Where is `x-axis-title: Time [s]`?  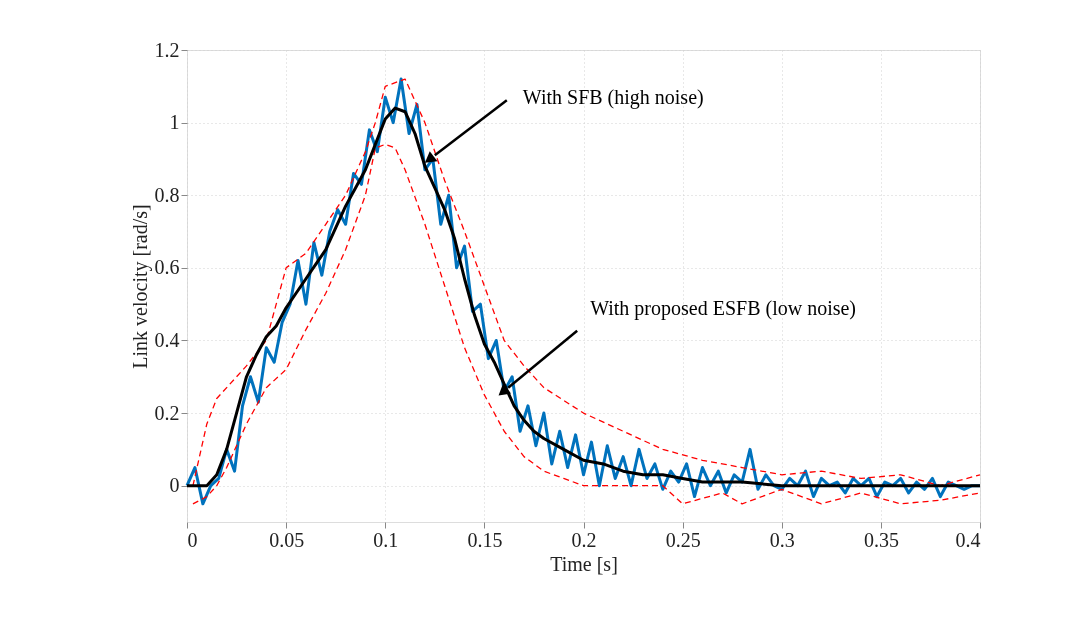
x-axis-title: Time [s] is located at coordinates (584, 563).